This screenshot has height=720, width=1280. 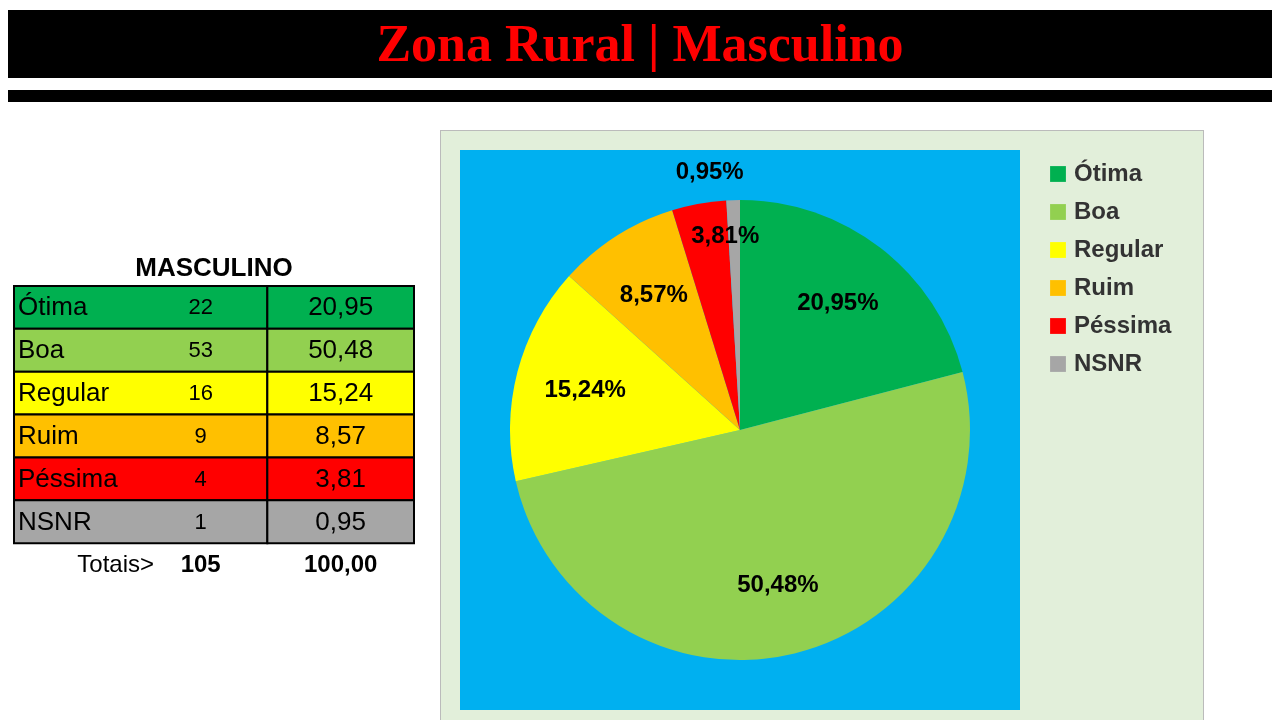 I want to click on legend-label: NSNR, so click(x=1108, y=362).